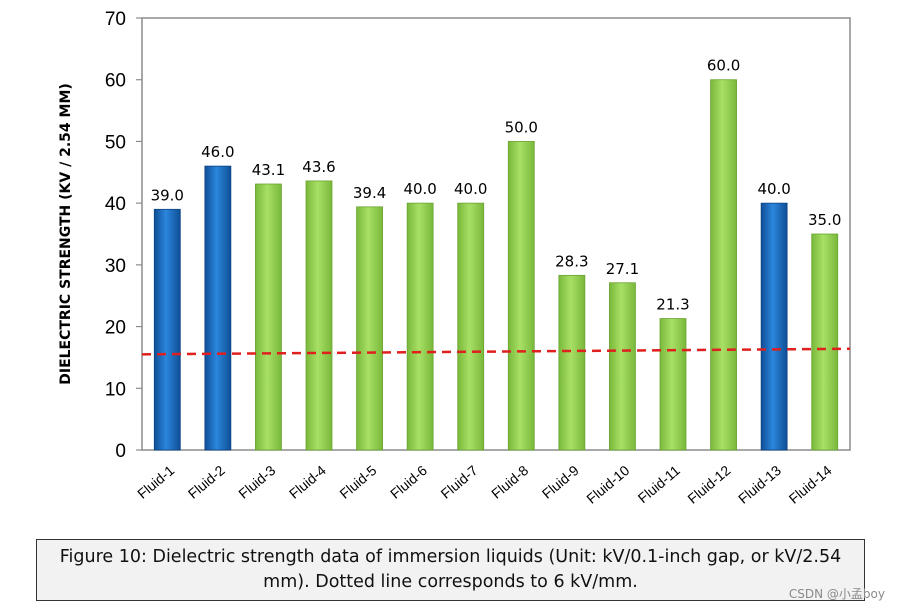  I want to click on x-tick-label: Fluid-3, so click(256, 482).